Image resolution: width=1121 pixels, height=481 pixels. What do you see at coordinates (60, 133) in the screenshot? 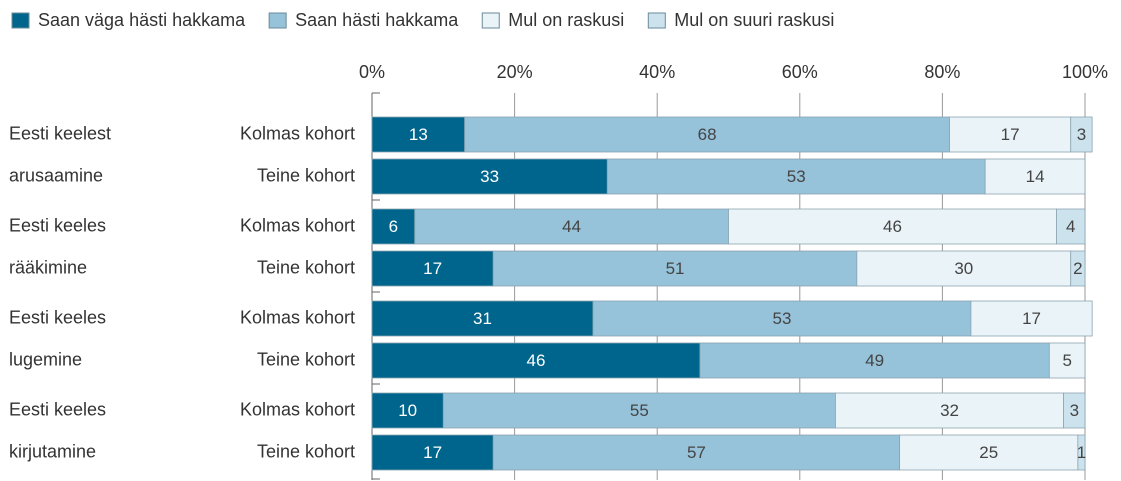
I see `group-label: Eesti keelest` at bounding box center [60, 133].